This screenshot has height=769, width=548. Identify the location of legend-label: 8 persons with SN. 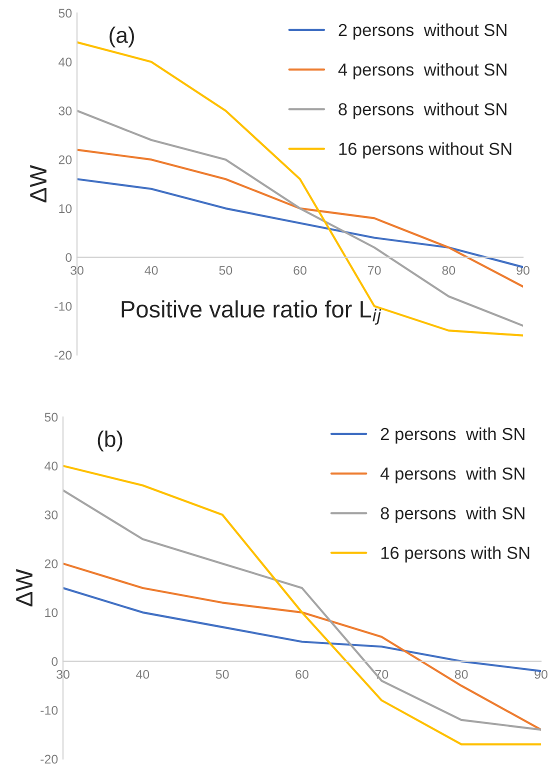
(452, 514).